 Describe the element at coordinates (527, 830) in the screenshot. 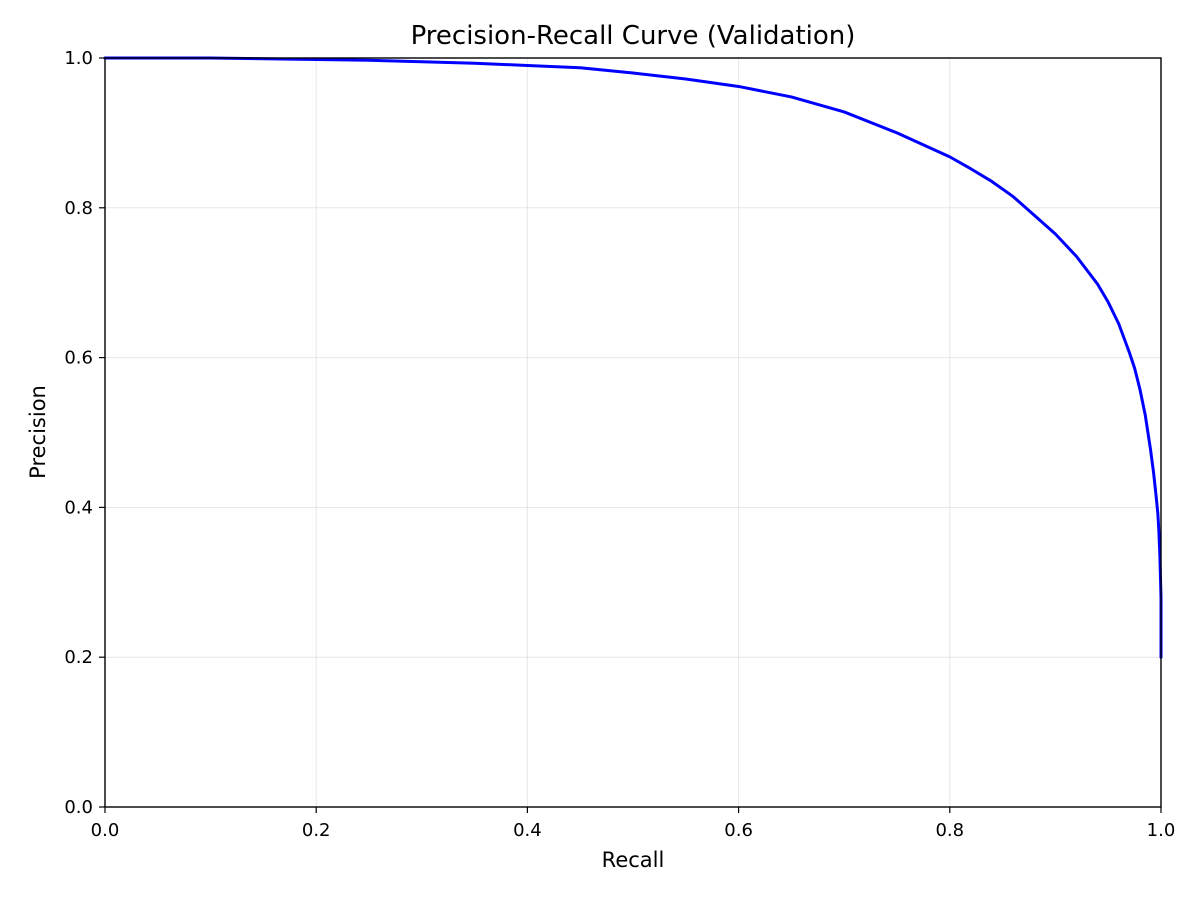

I see `x-tick-label: 0.4` at that location.